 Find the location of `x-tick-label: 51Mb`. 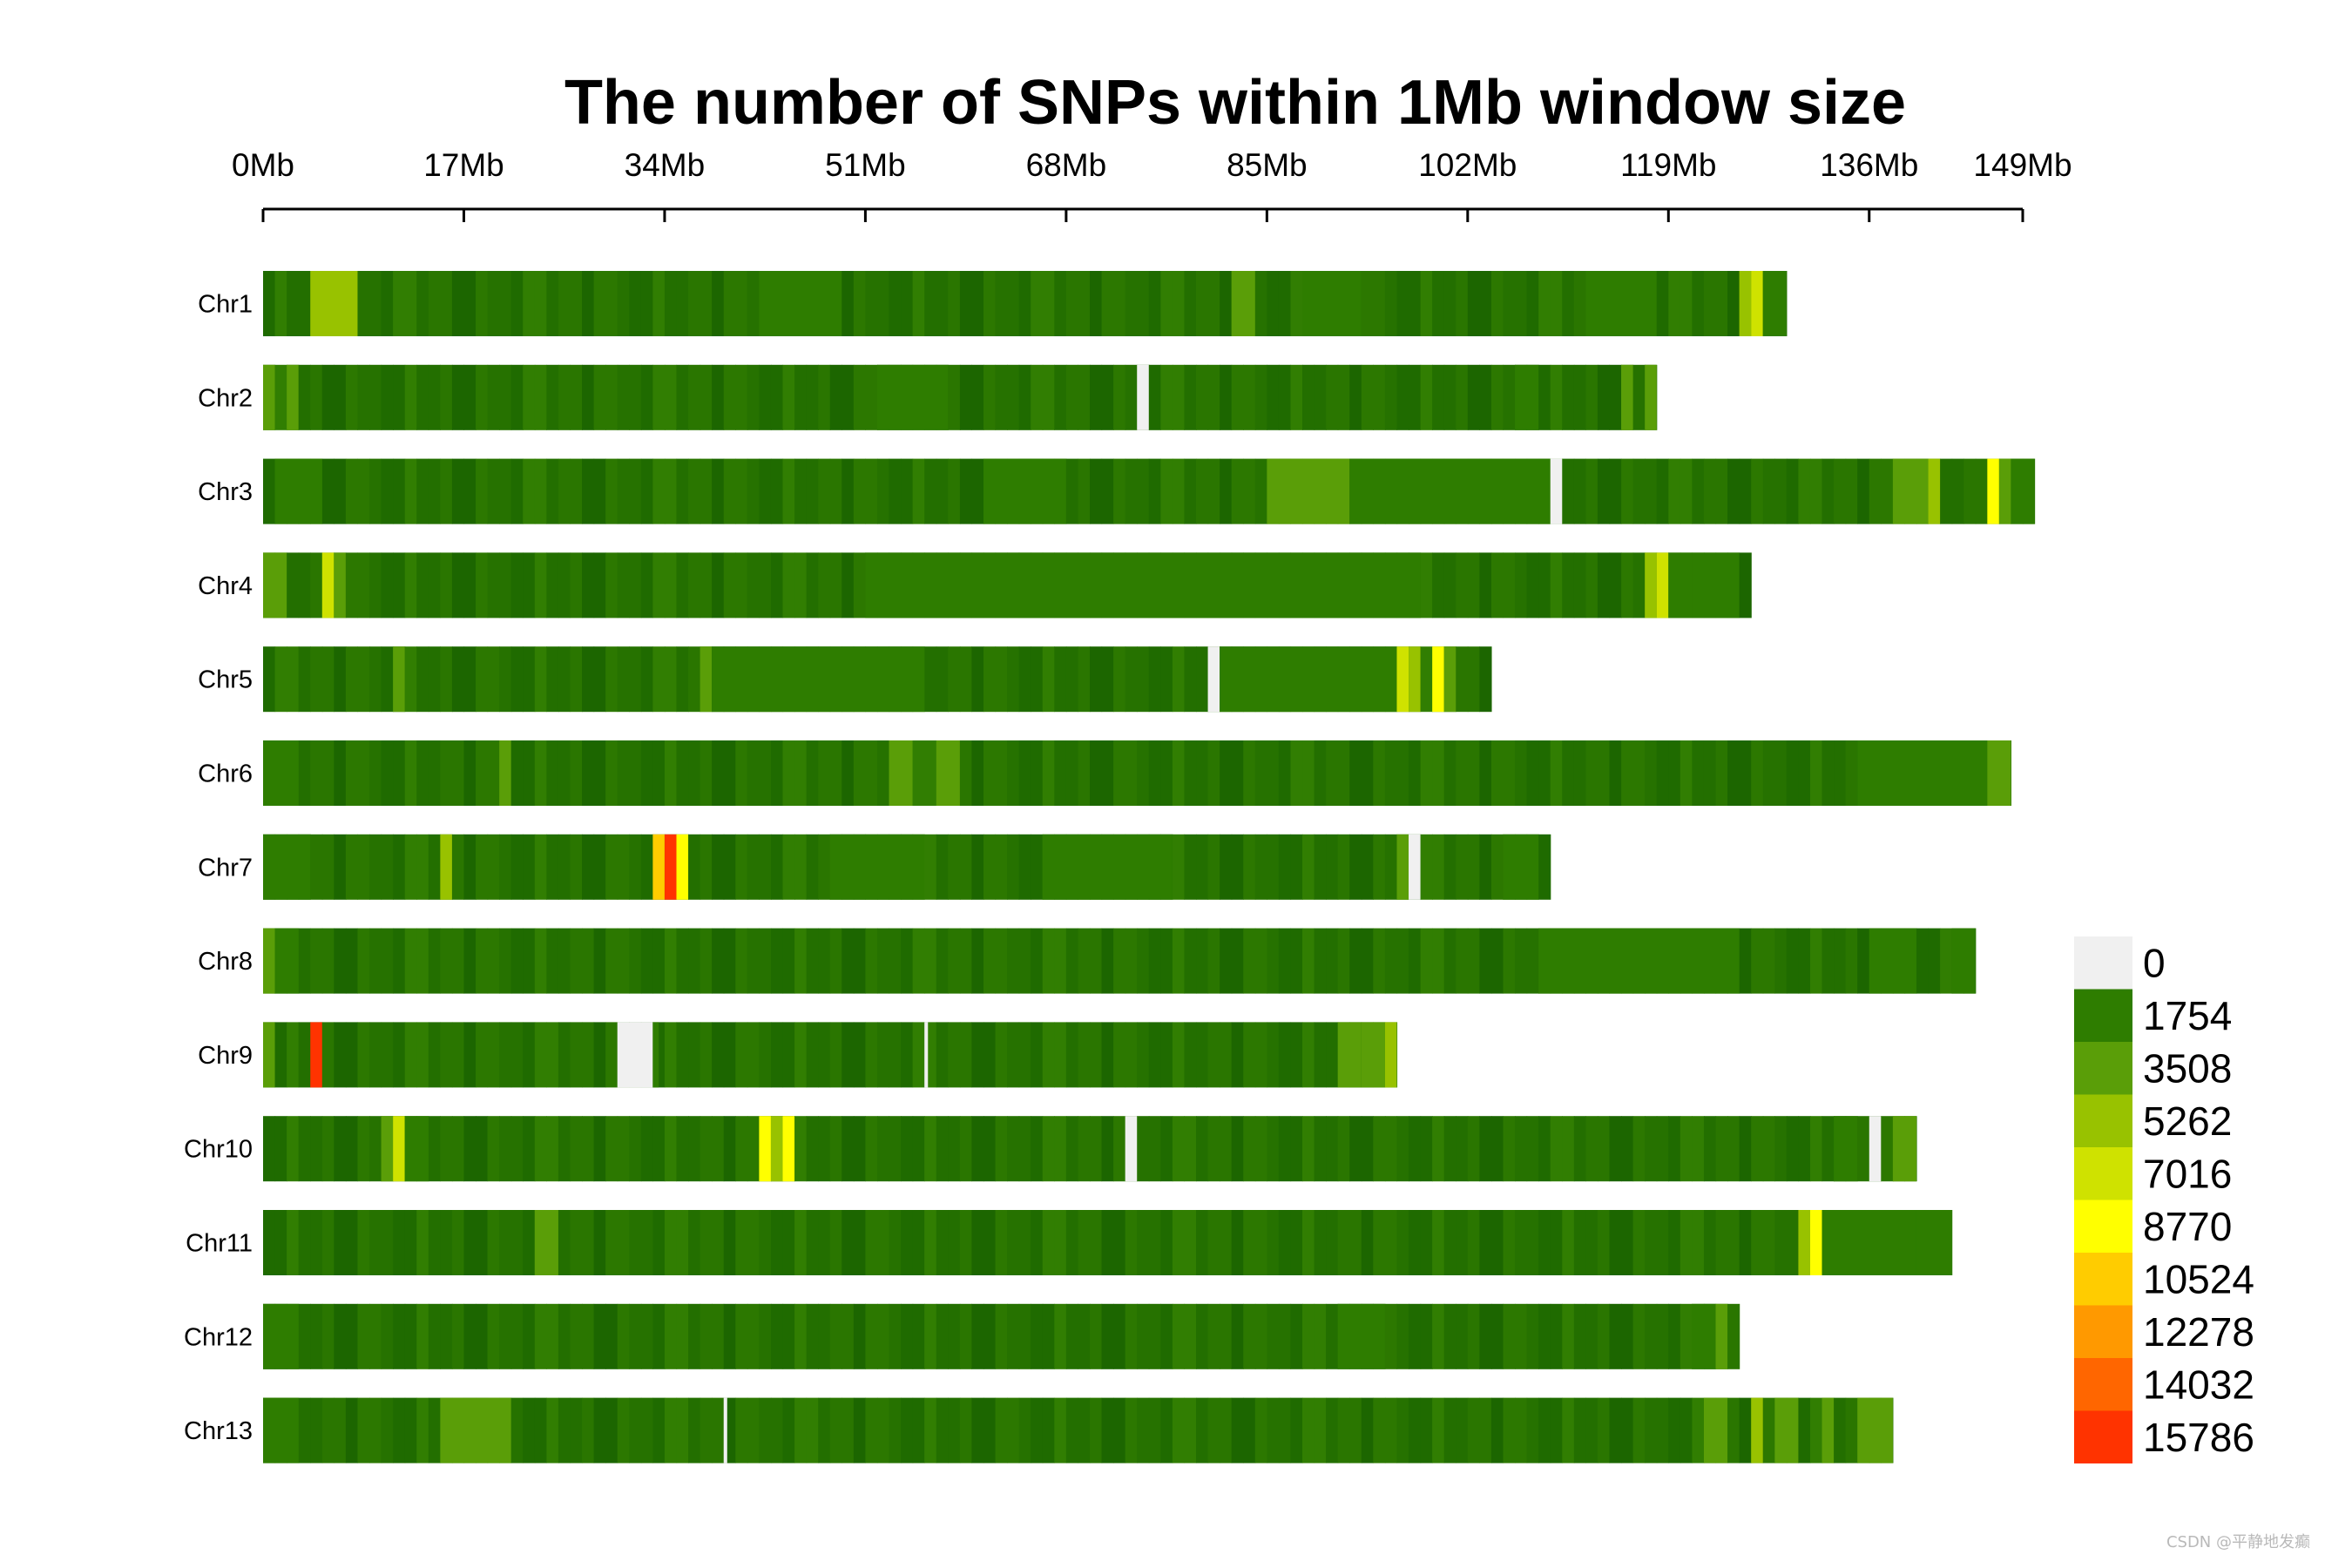

x-tick-label: 51Mb is located at coordinates (865, 165).